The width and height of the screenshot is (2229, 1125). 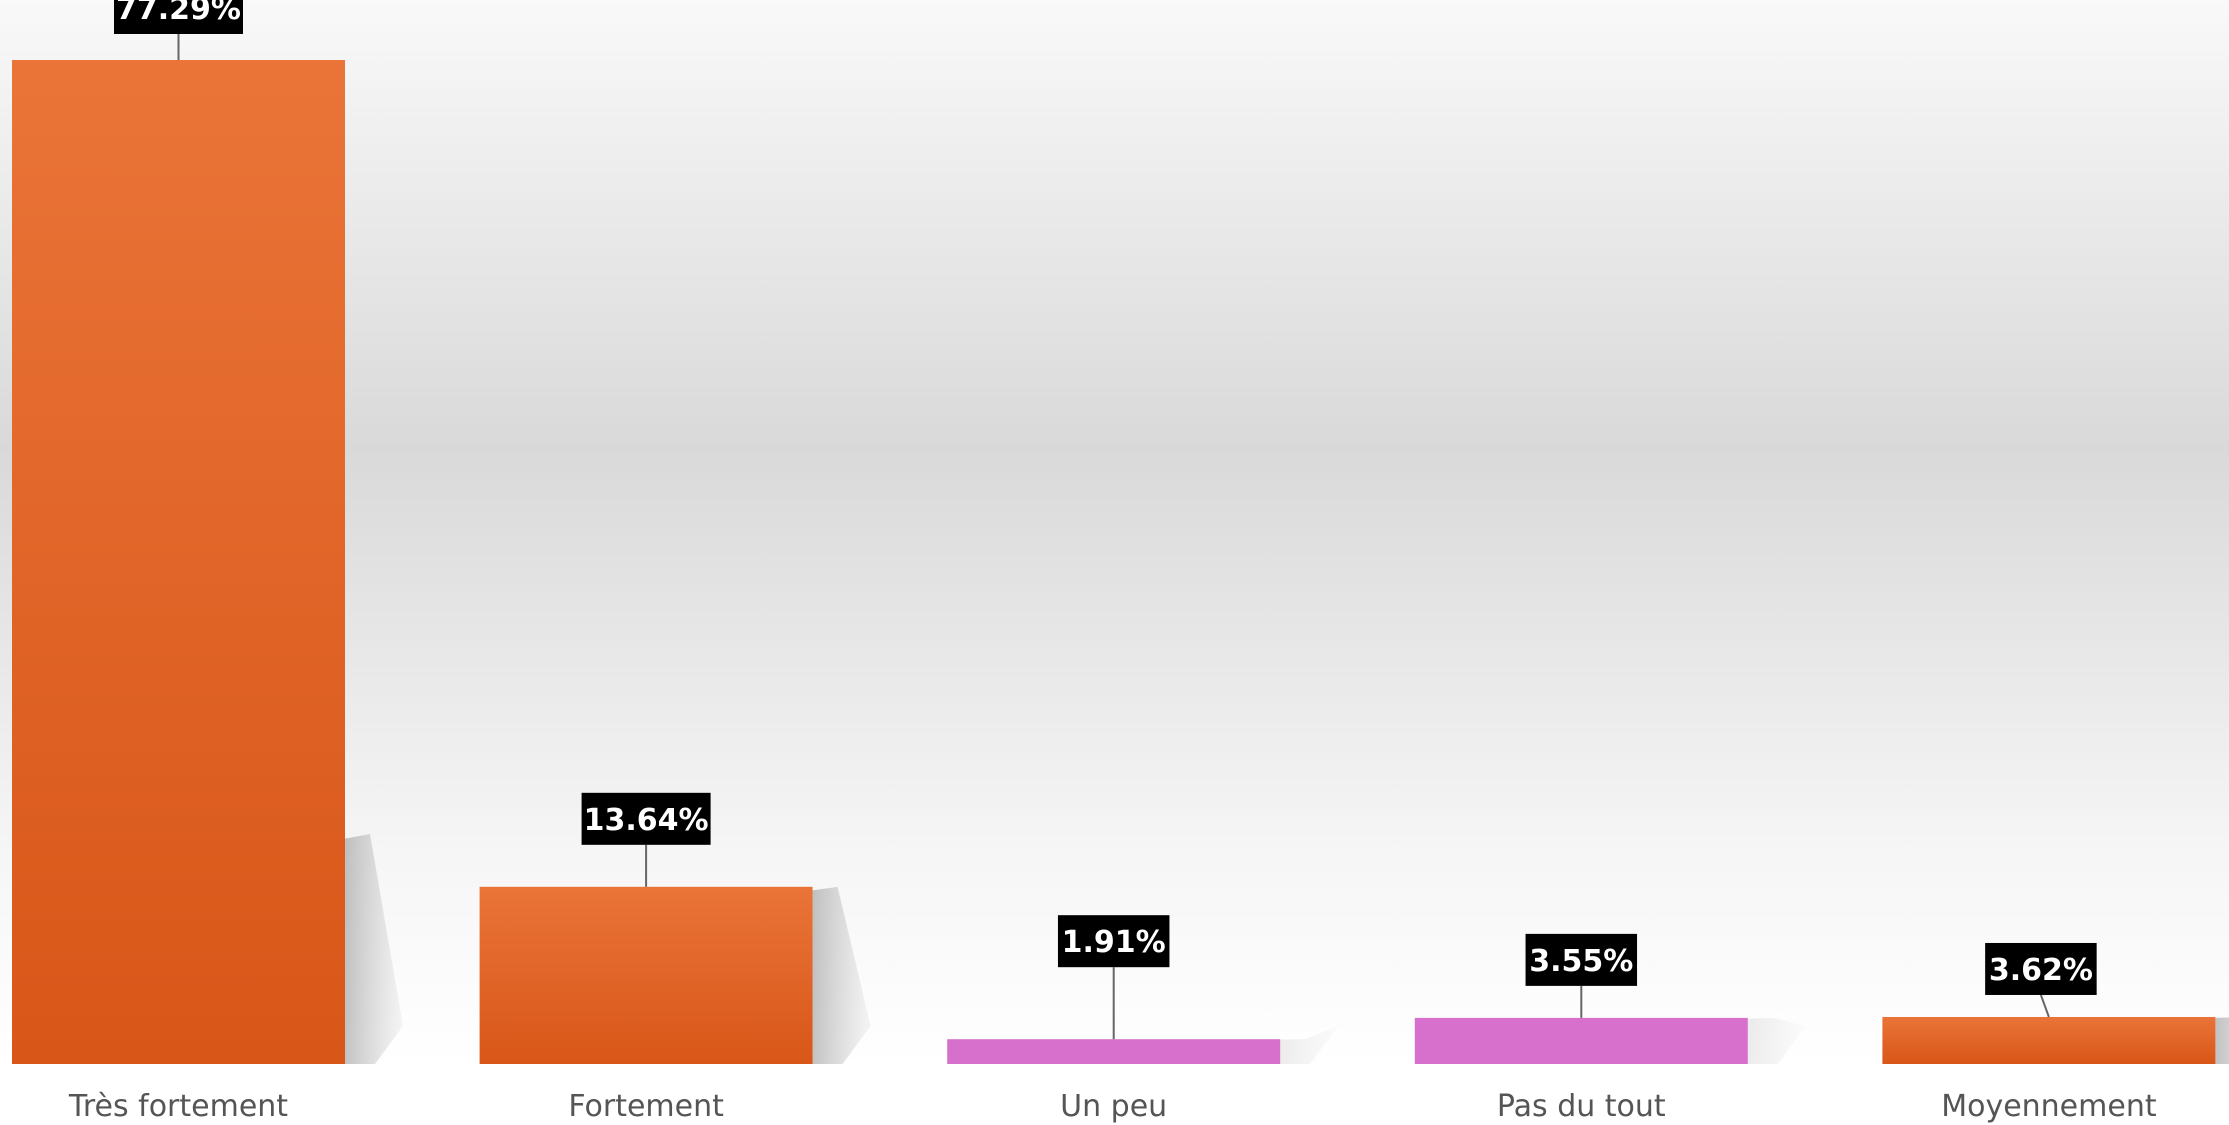 What do you see at coordinates (178, 1106) in the screenshot?
I see `category-label: Très fortement` at bounding box center [178, 1106].